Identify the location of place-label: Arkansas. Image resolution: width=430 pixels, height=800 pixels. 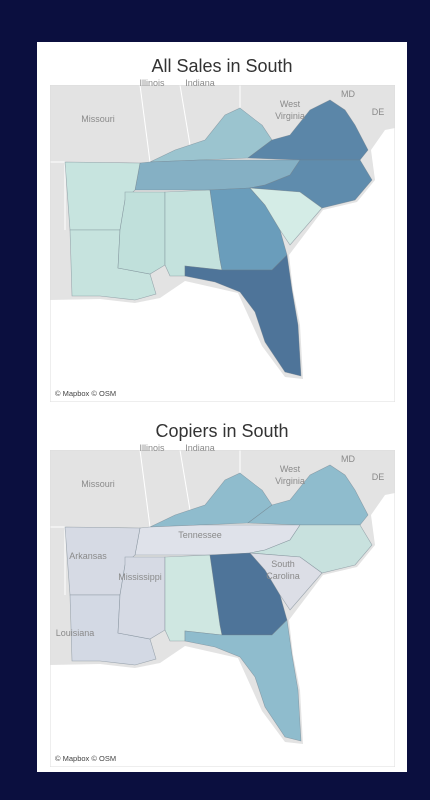
(88, 556).